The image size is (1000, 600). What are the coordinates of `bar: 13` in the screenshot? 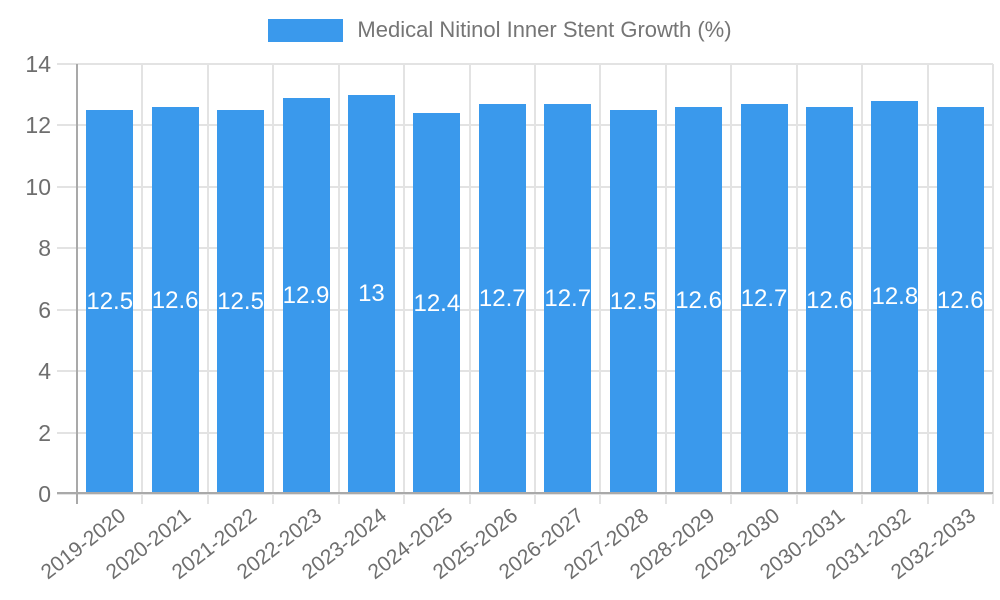 It's located at (371, 294).